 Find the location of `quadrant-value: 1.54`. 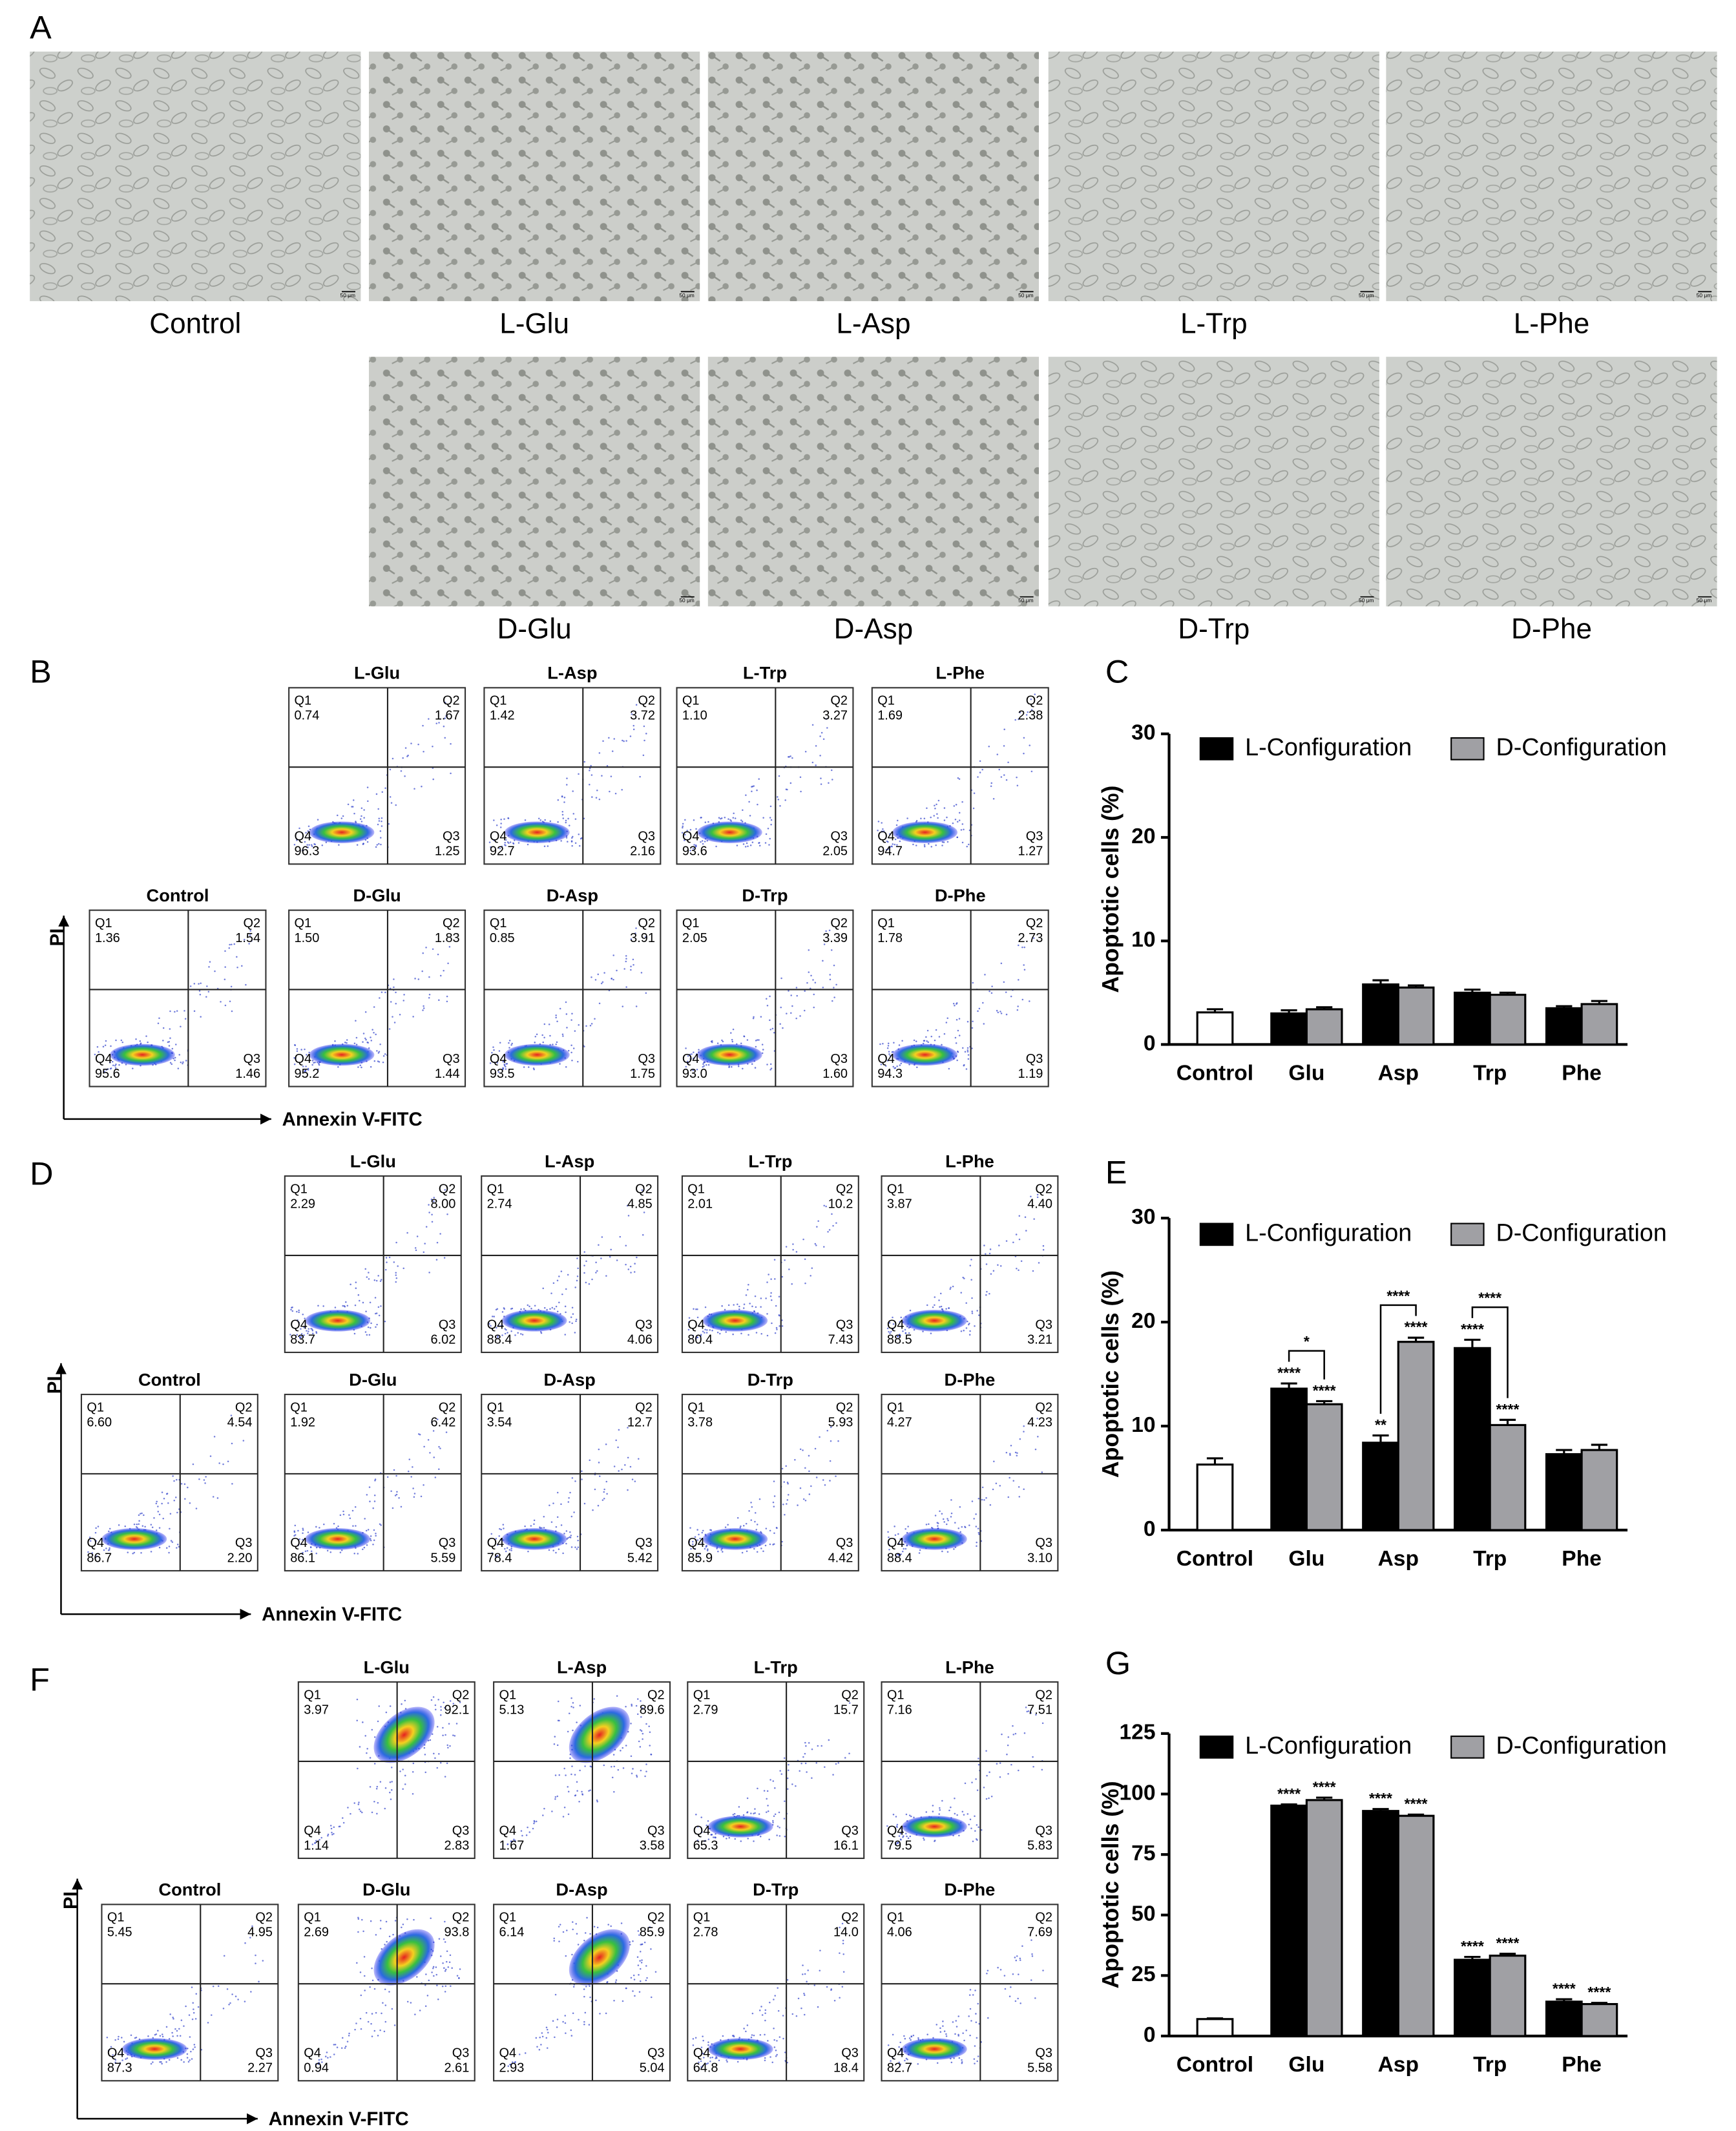

quadrant-value: 1.54 is located at coordinates (247, 938).